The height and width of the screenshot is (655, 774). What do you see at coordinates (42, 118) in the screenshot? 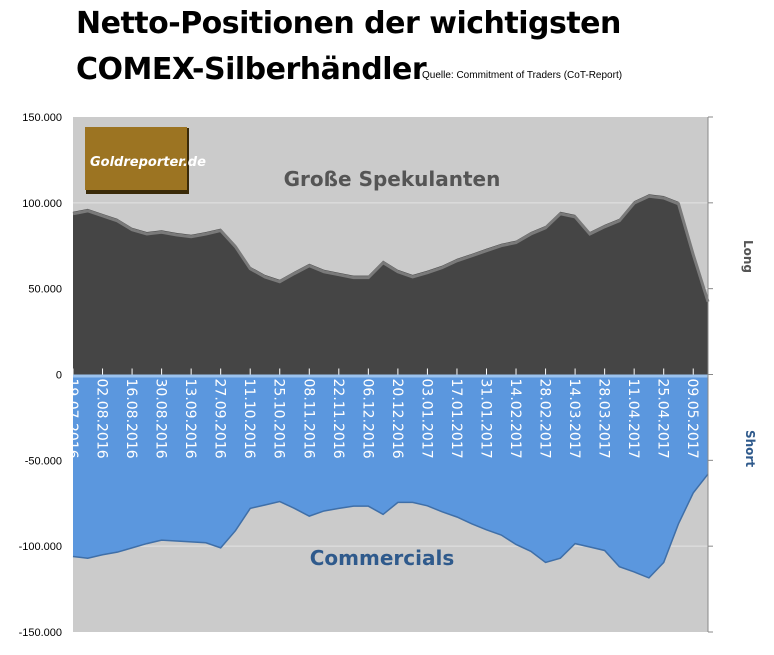
I see `y-tick-label: 150.000` at bounding box center [42, 118].